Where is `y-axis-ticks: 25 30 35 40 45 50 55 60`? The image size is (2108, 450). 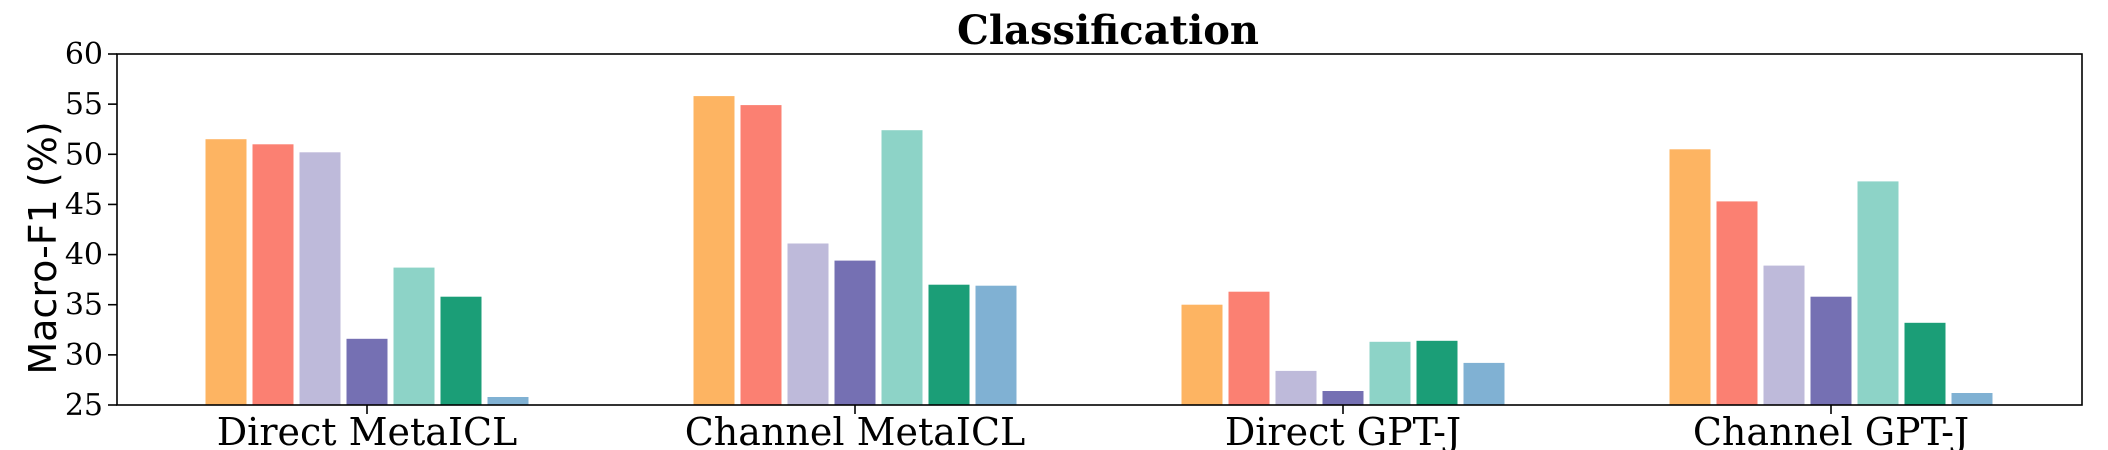 y-axis-ticks: 25 30 35 40 45 50 55 60 is located at coordinates (91, 230).